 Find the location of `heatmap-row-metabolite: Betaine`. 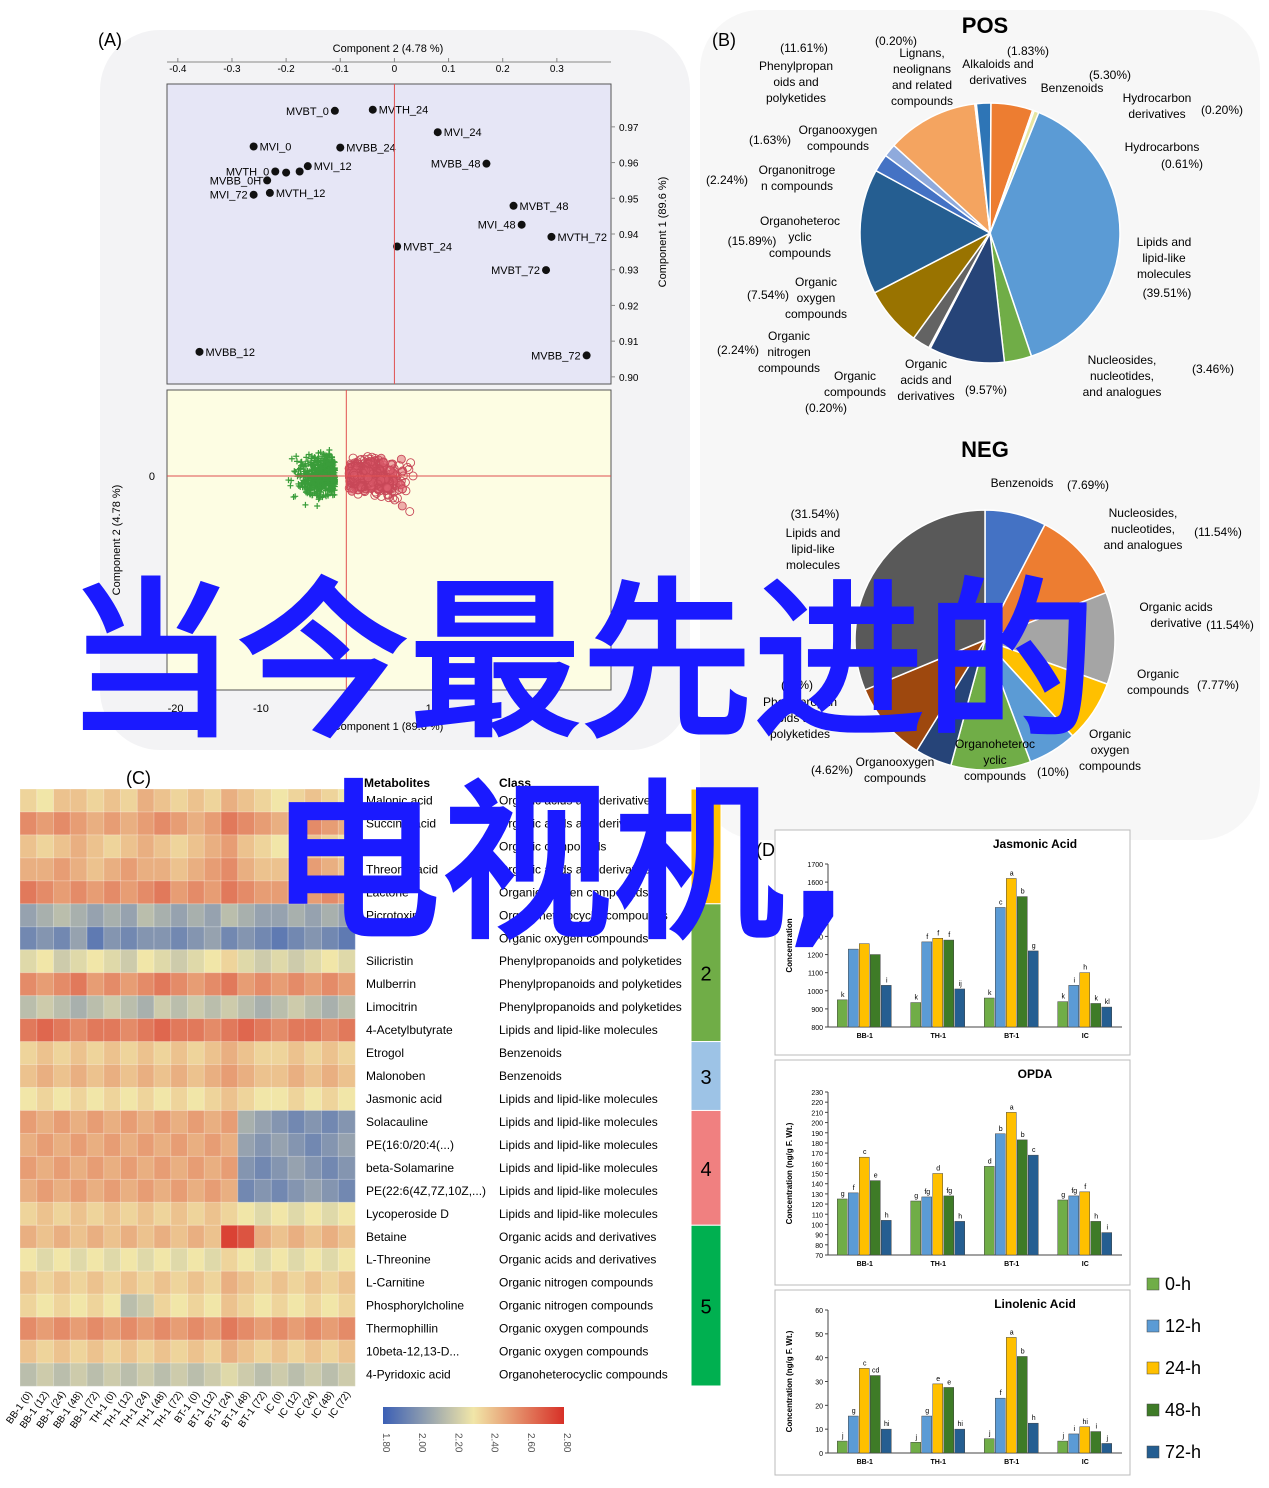

heatmap-row-metabolite: Betaine is located at coordinates (386, 1237).